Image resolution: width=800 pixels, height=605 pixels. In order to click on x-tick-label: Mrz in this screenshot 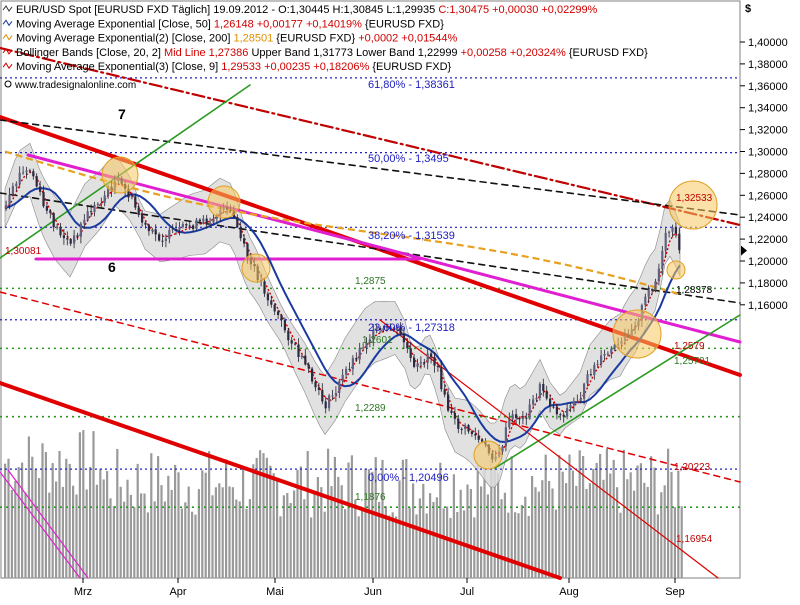, I will do `click(83, 592)`.